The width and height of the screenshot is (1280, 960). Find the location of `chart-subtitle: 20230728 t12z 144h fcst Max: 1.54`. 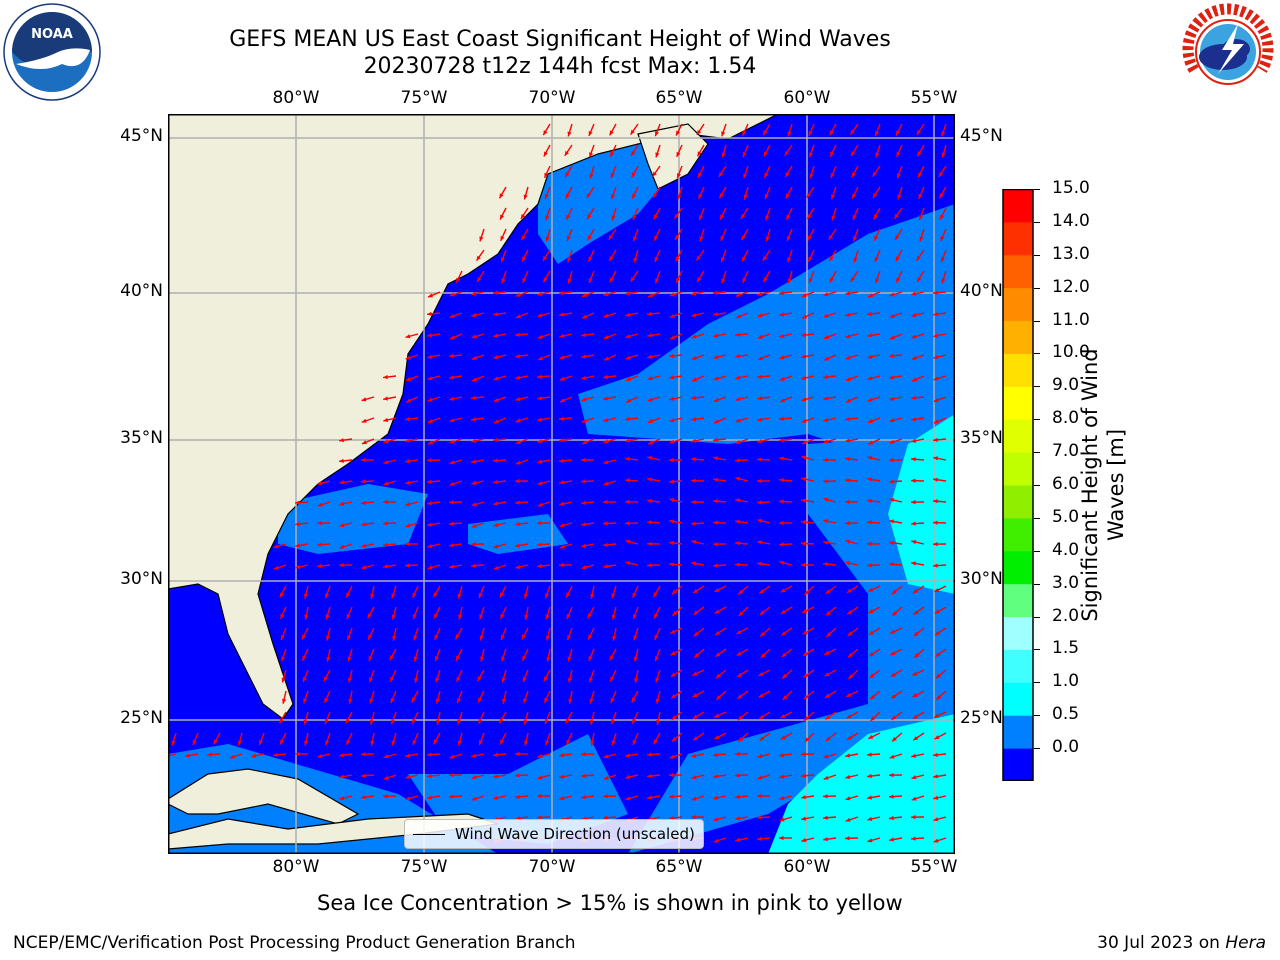

chart-subtitle: 20230728 t12z 144h fcst Max: 1.54 is located at coordinates (560, 66).